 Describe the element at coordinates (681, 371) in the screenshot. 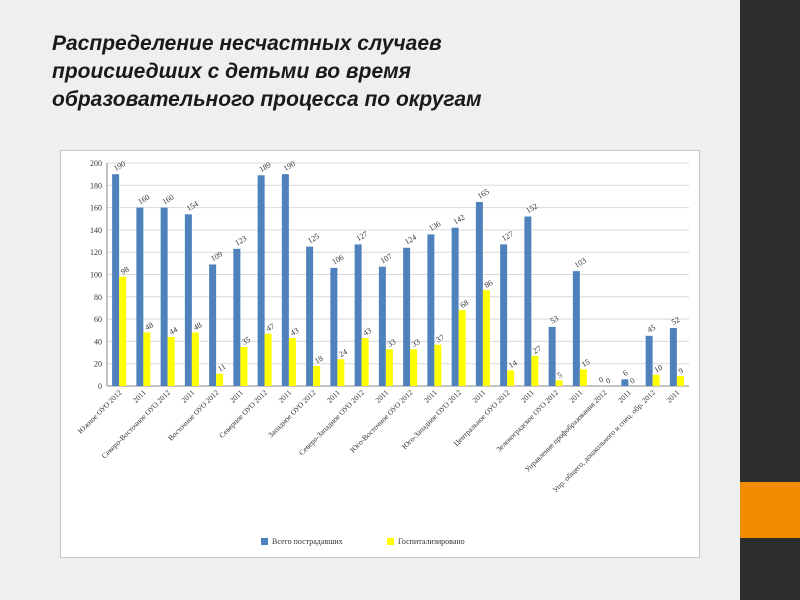

I see `data-label-hospitalized: 9` at that location.